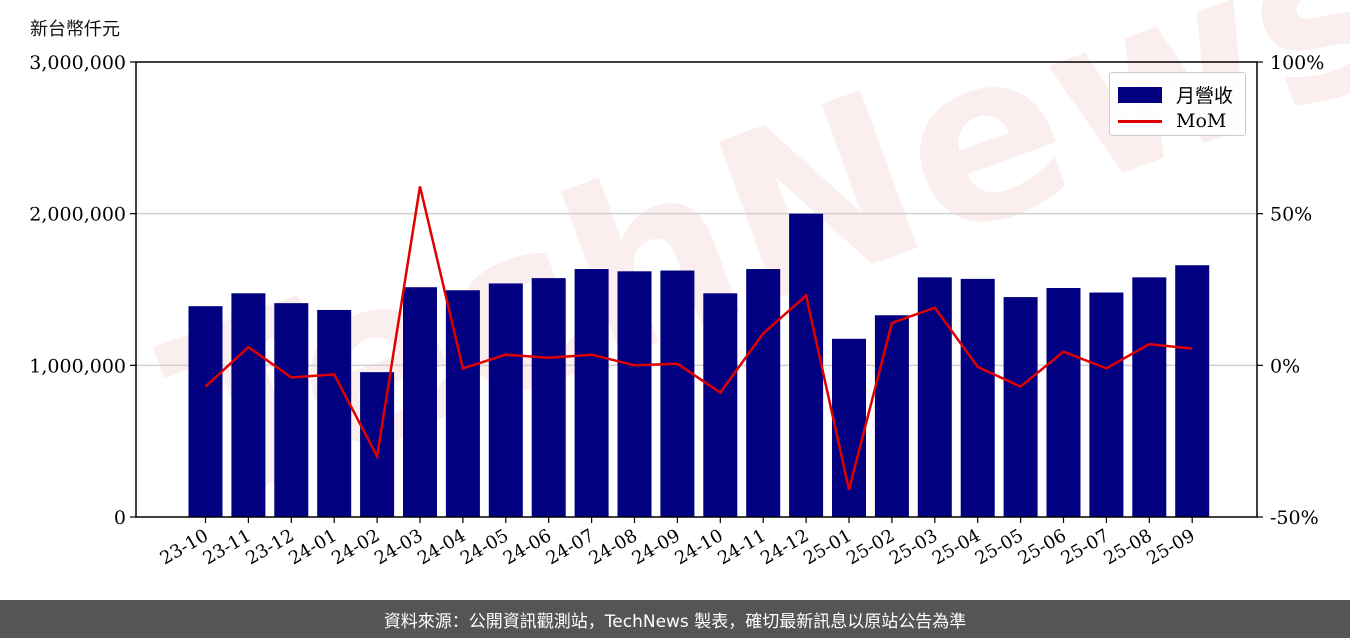  I want to click on x-tick-label: 25-05, so click(999, 547).